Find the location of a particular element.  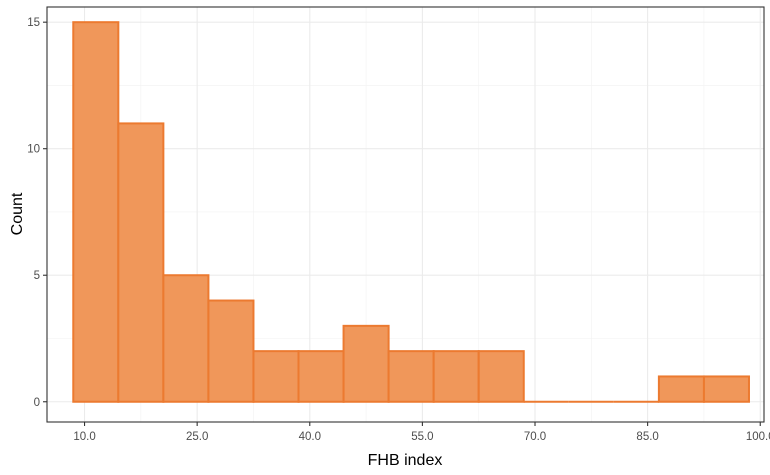

x-tick-label: 25.0 is located at coordinates (197, 437).